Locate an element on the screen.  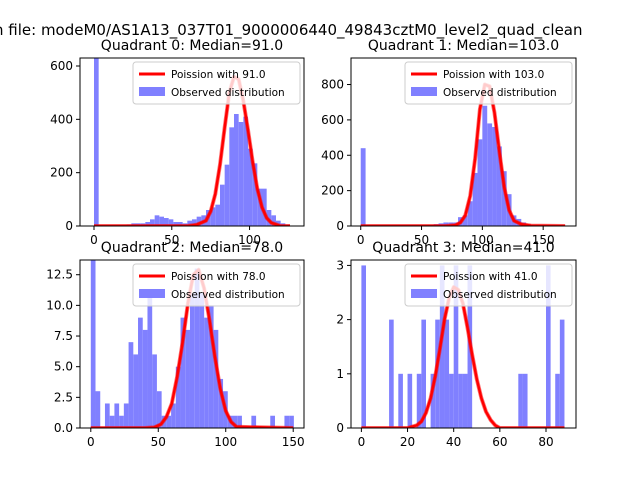
legend-poisson-label: Poission with 41.0 is located at coordinates (490, 277).